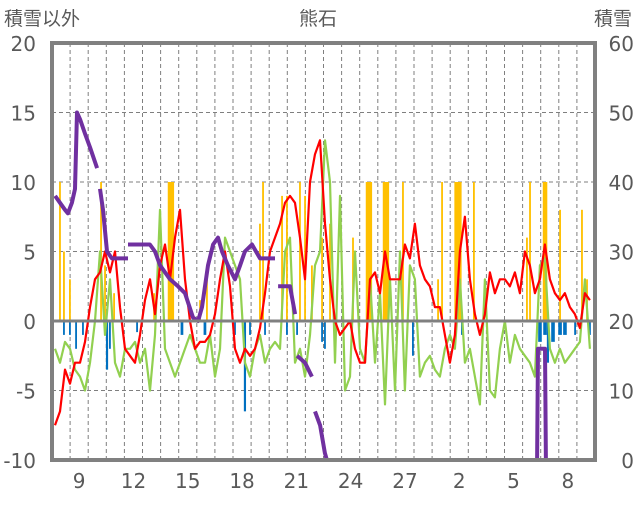 The image size is (636, 505). Describe the element at coordinates (133, 481) in the screenshot. I see `x-tick-label: 12` at that location.